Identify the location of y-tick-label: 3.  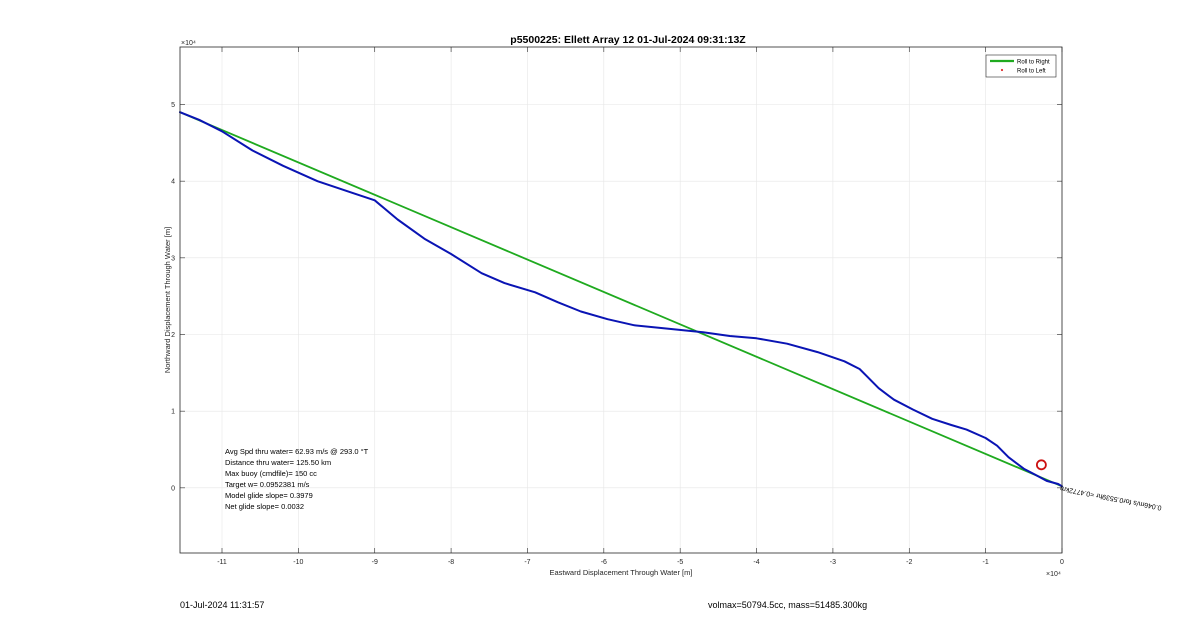
(173, 258).